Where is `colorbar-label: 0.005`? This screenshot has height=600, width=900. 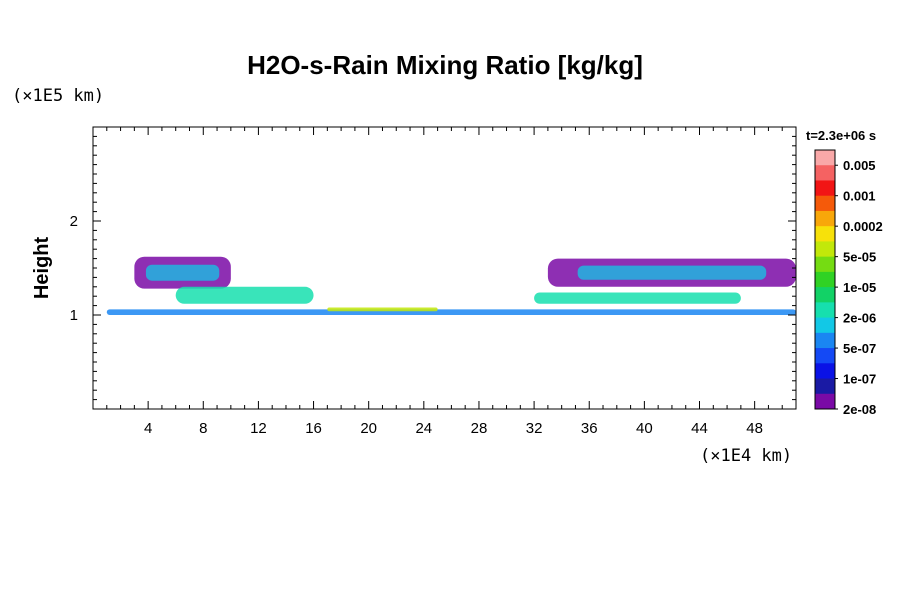
colorbar-label: 0.005 is located at coordinates (859, 165).